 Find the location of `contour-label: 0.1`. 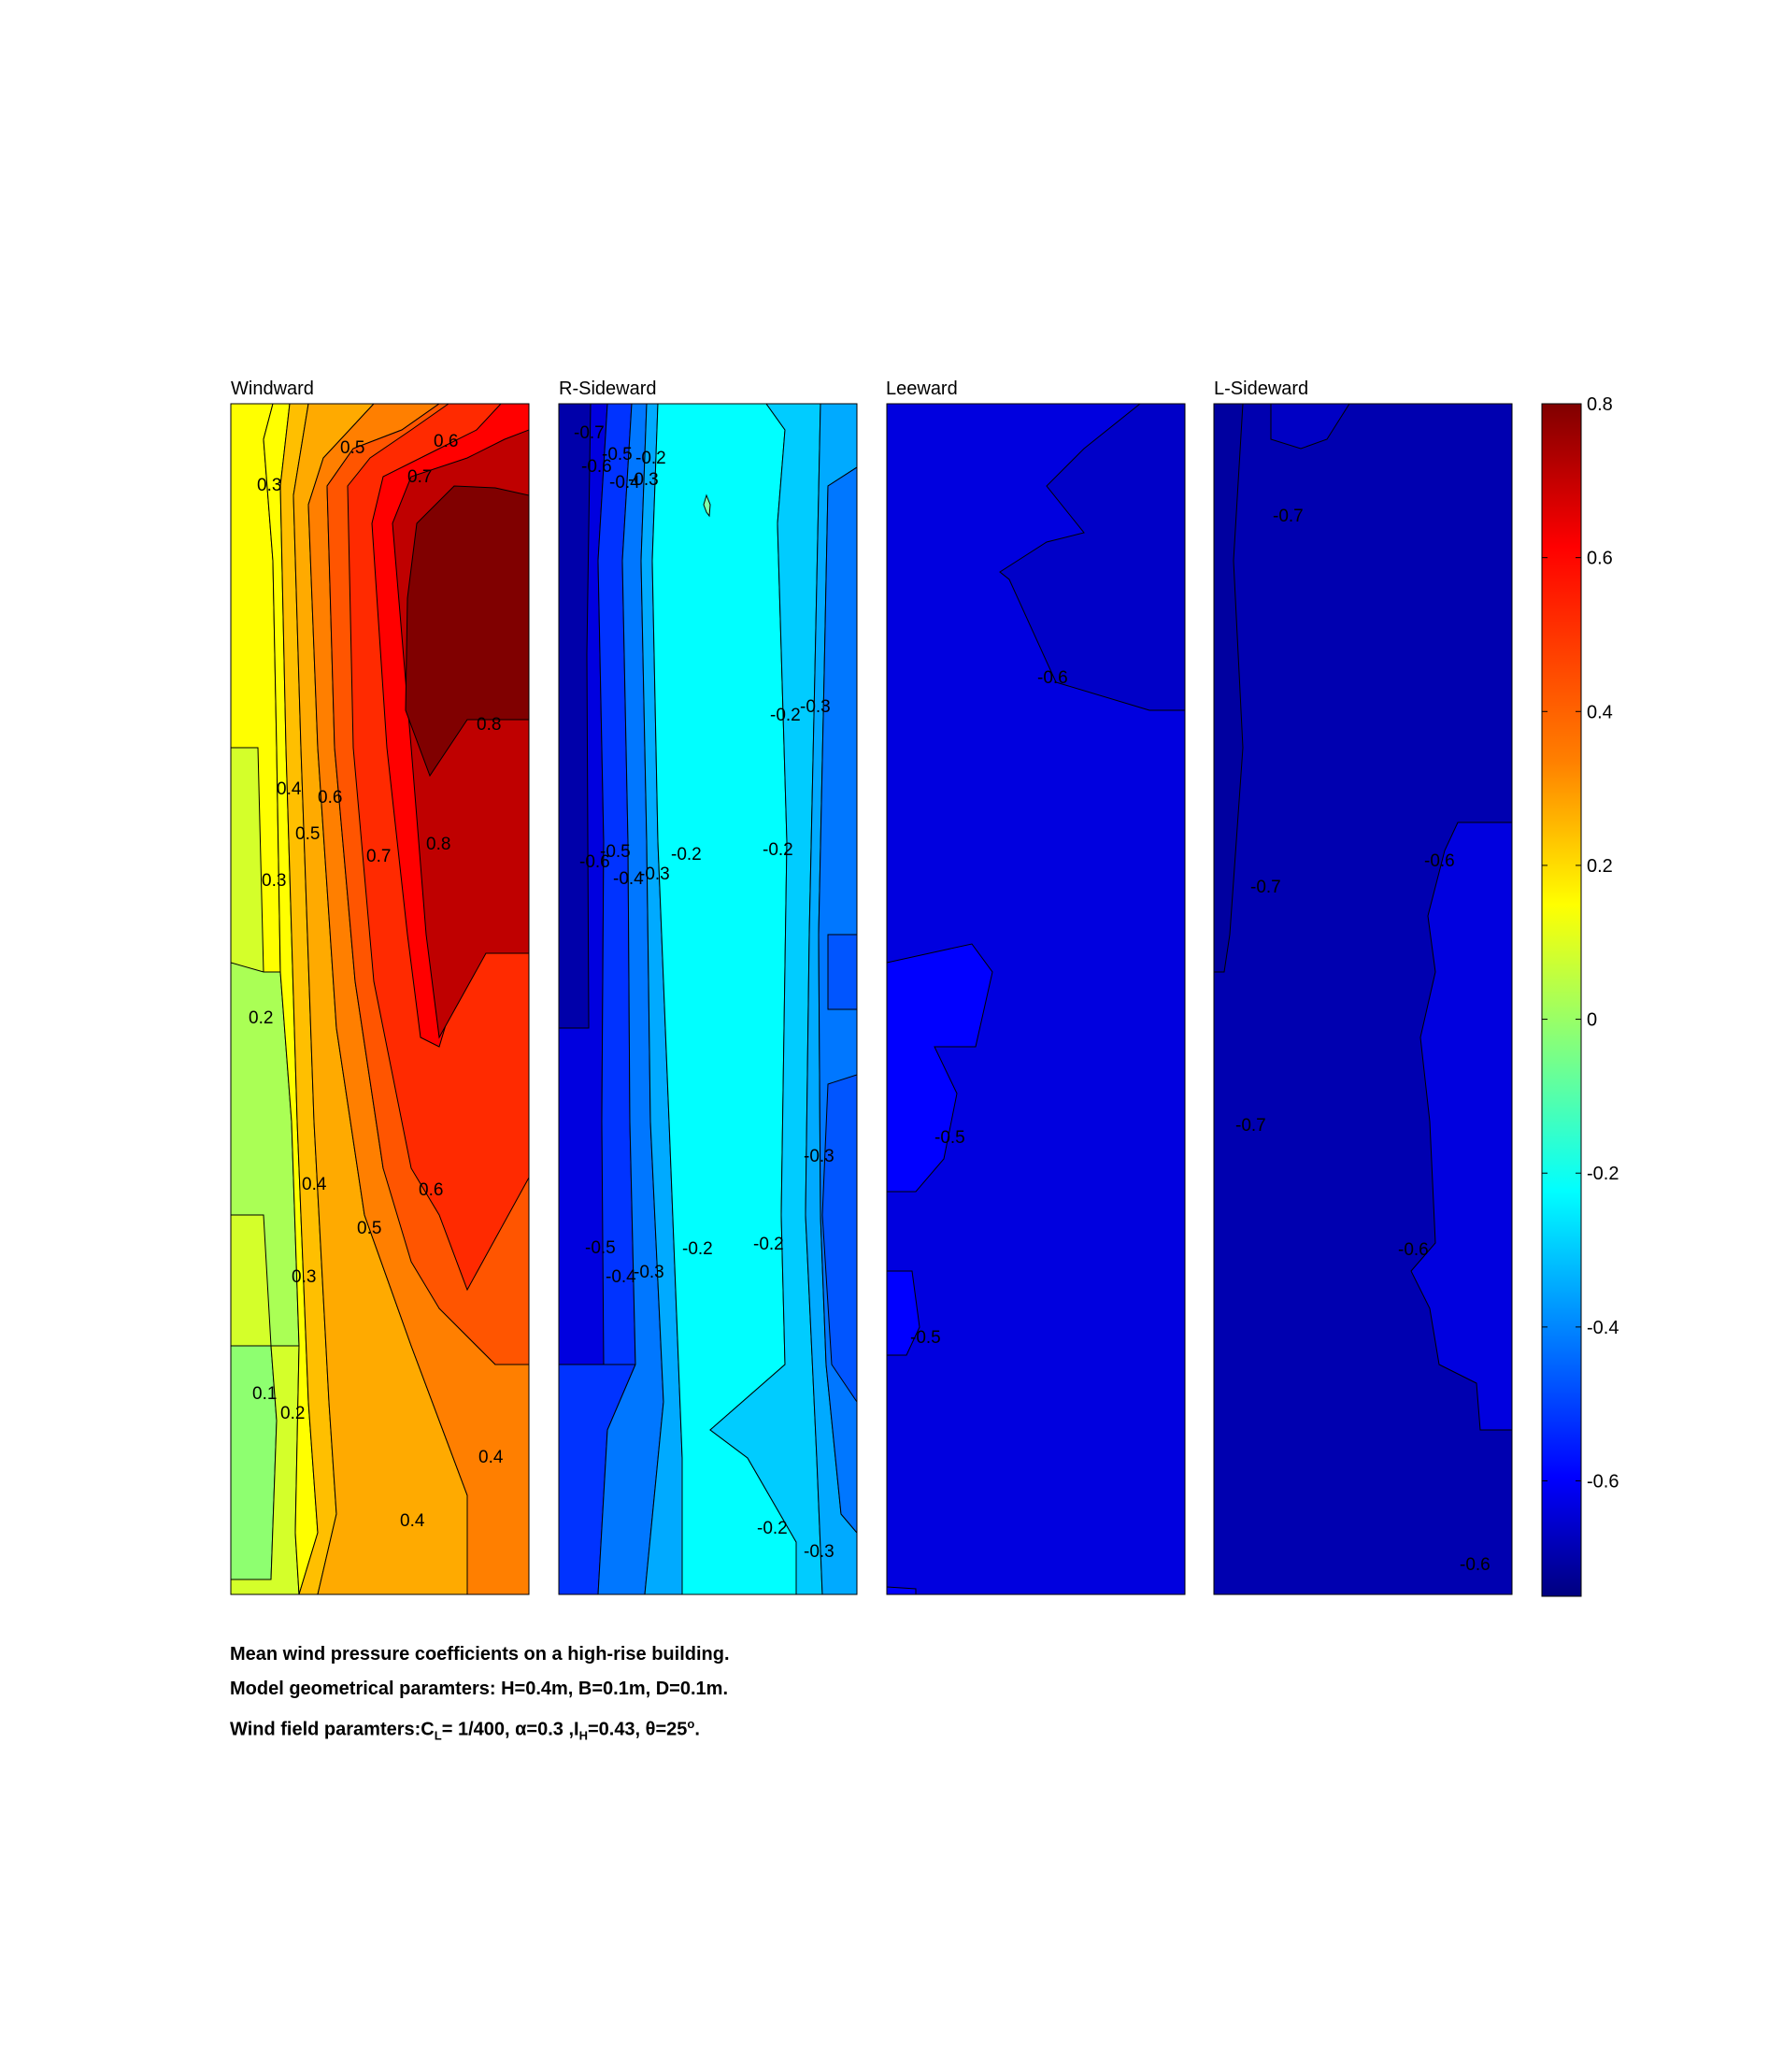

contour-label: 0.1 is located at coordinates (264, 1394).